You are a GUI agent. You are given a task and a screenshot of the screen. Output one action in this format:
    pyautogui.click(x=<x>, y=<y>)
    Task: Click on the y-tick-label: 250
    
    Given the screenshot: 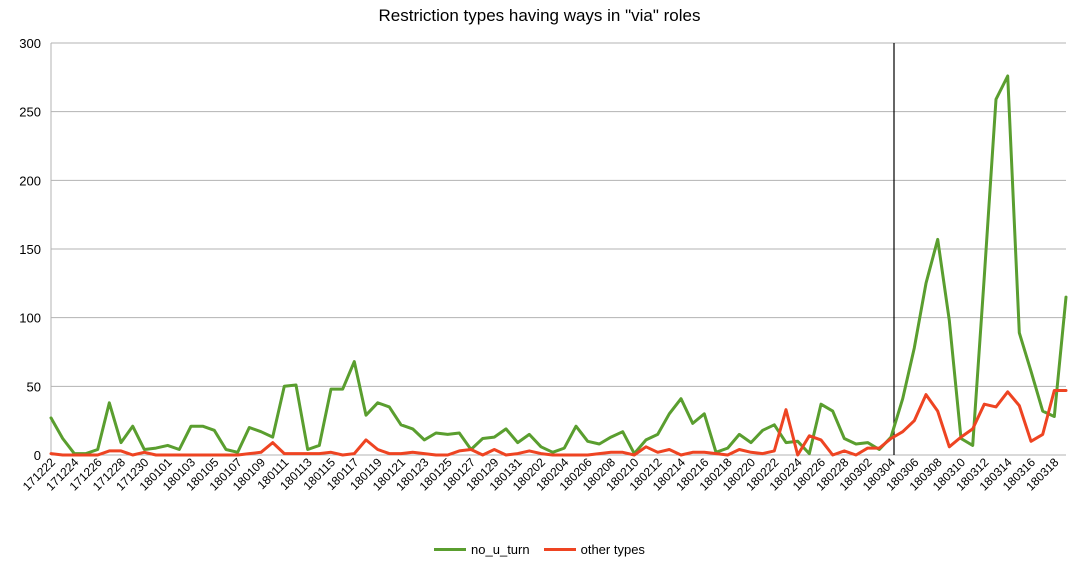 What is the action you would take?
    pyautogui.click(x=30, y=112)
    